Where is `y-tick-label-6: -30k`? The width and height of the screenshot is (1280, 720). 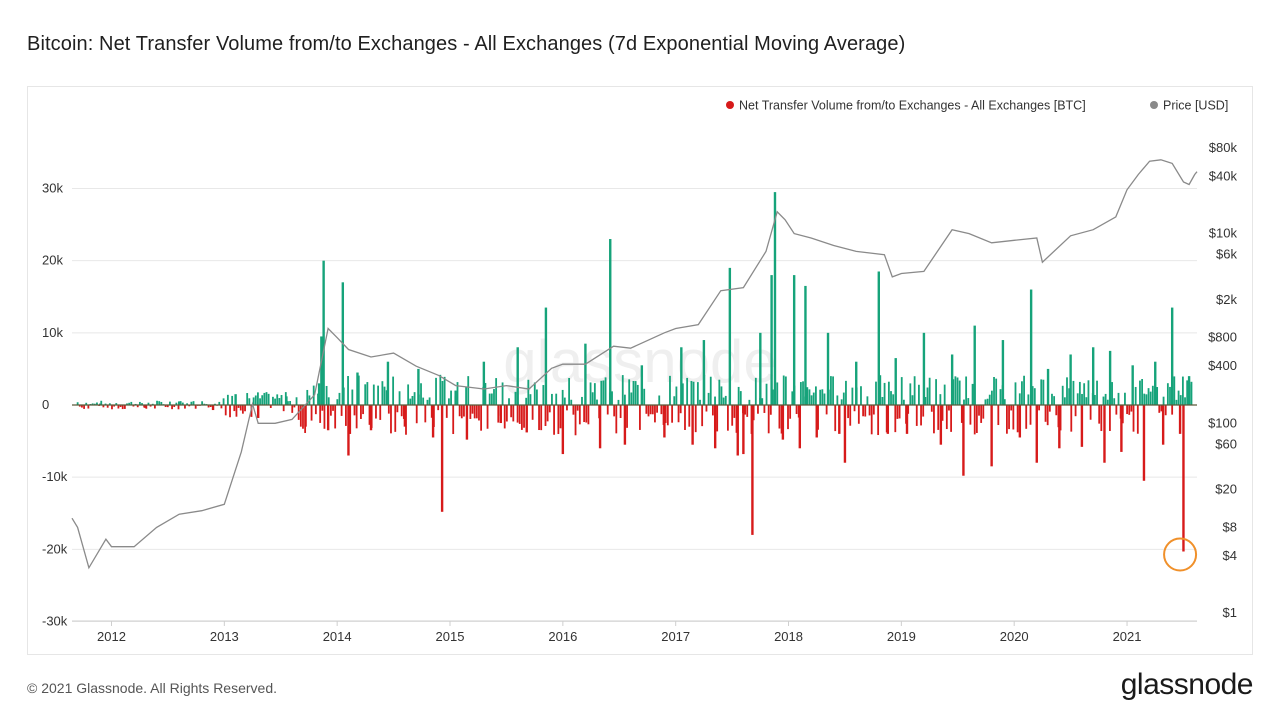
y-tick-label-6: -30k is located at coordinates (55, 621).